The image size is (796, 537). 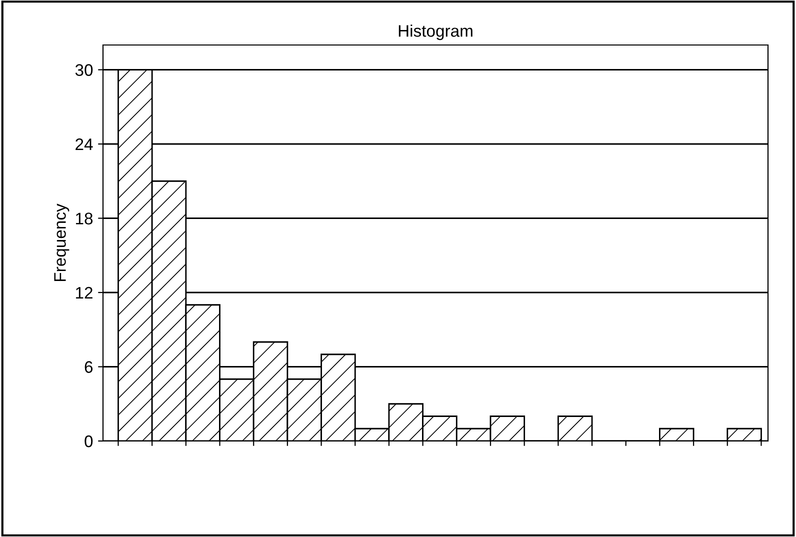 I want to click on y-tick-label: 24, so click(x=84, y=144).